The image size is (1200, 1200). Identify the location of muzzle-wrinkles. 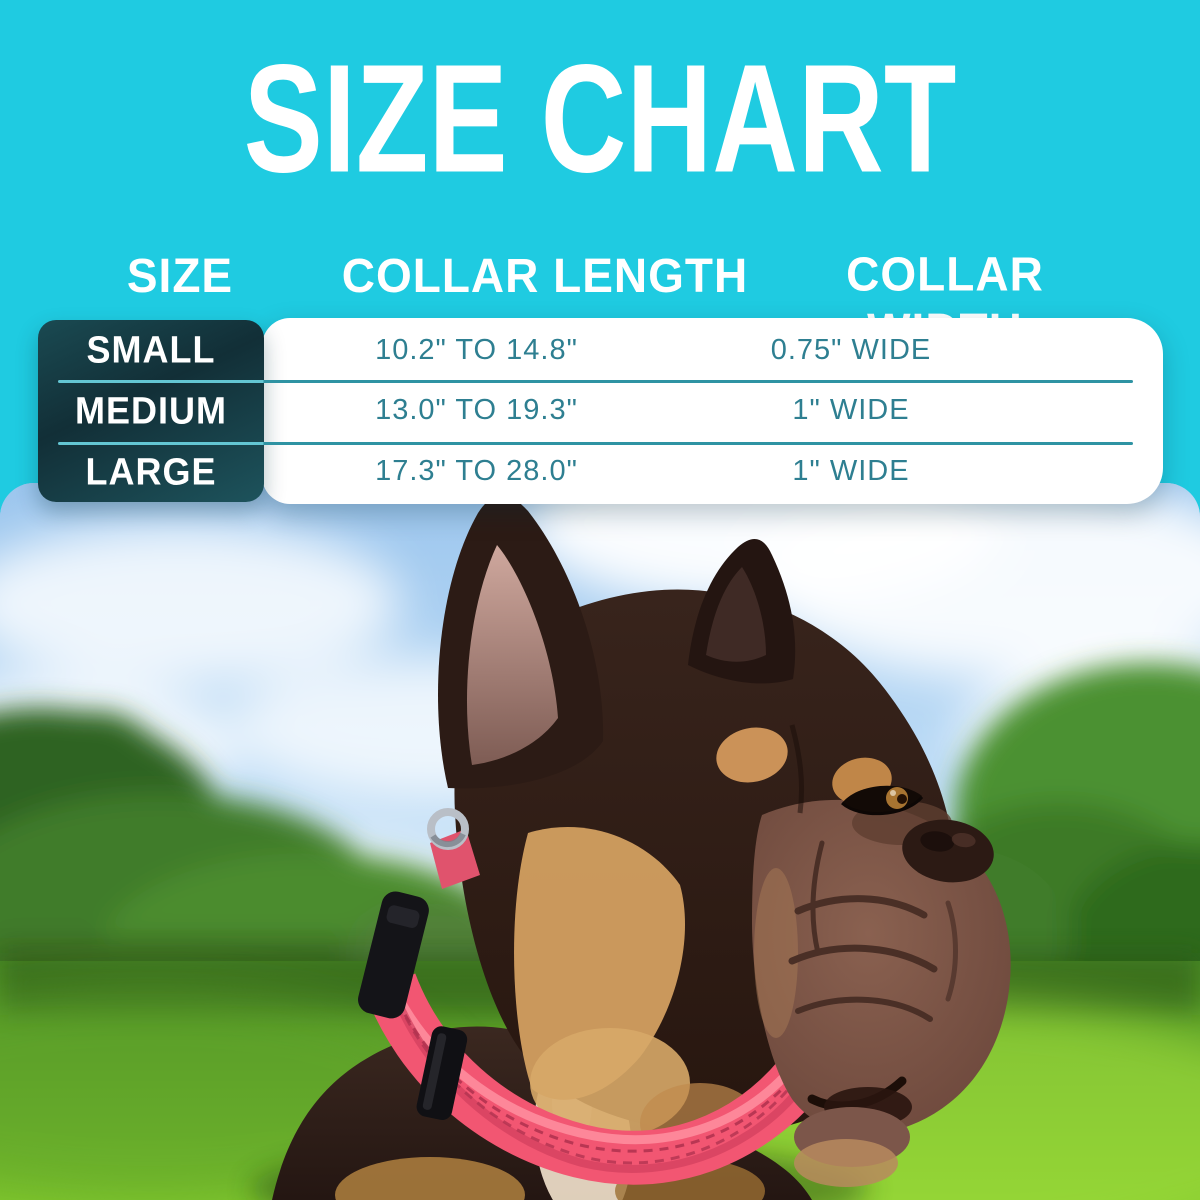
(873, 931).